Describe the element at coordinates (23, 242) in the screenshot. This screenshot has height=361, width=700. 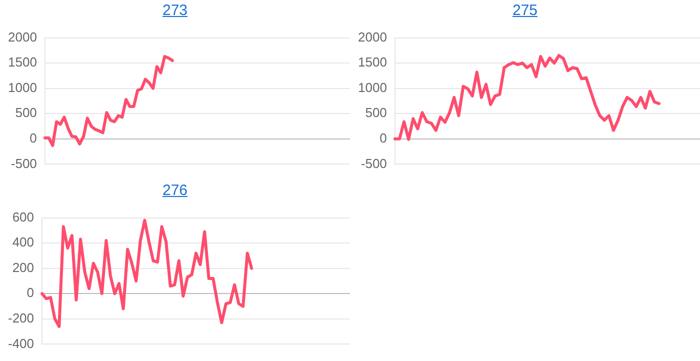
I see `y-tick-label: 400` at that location.